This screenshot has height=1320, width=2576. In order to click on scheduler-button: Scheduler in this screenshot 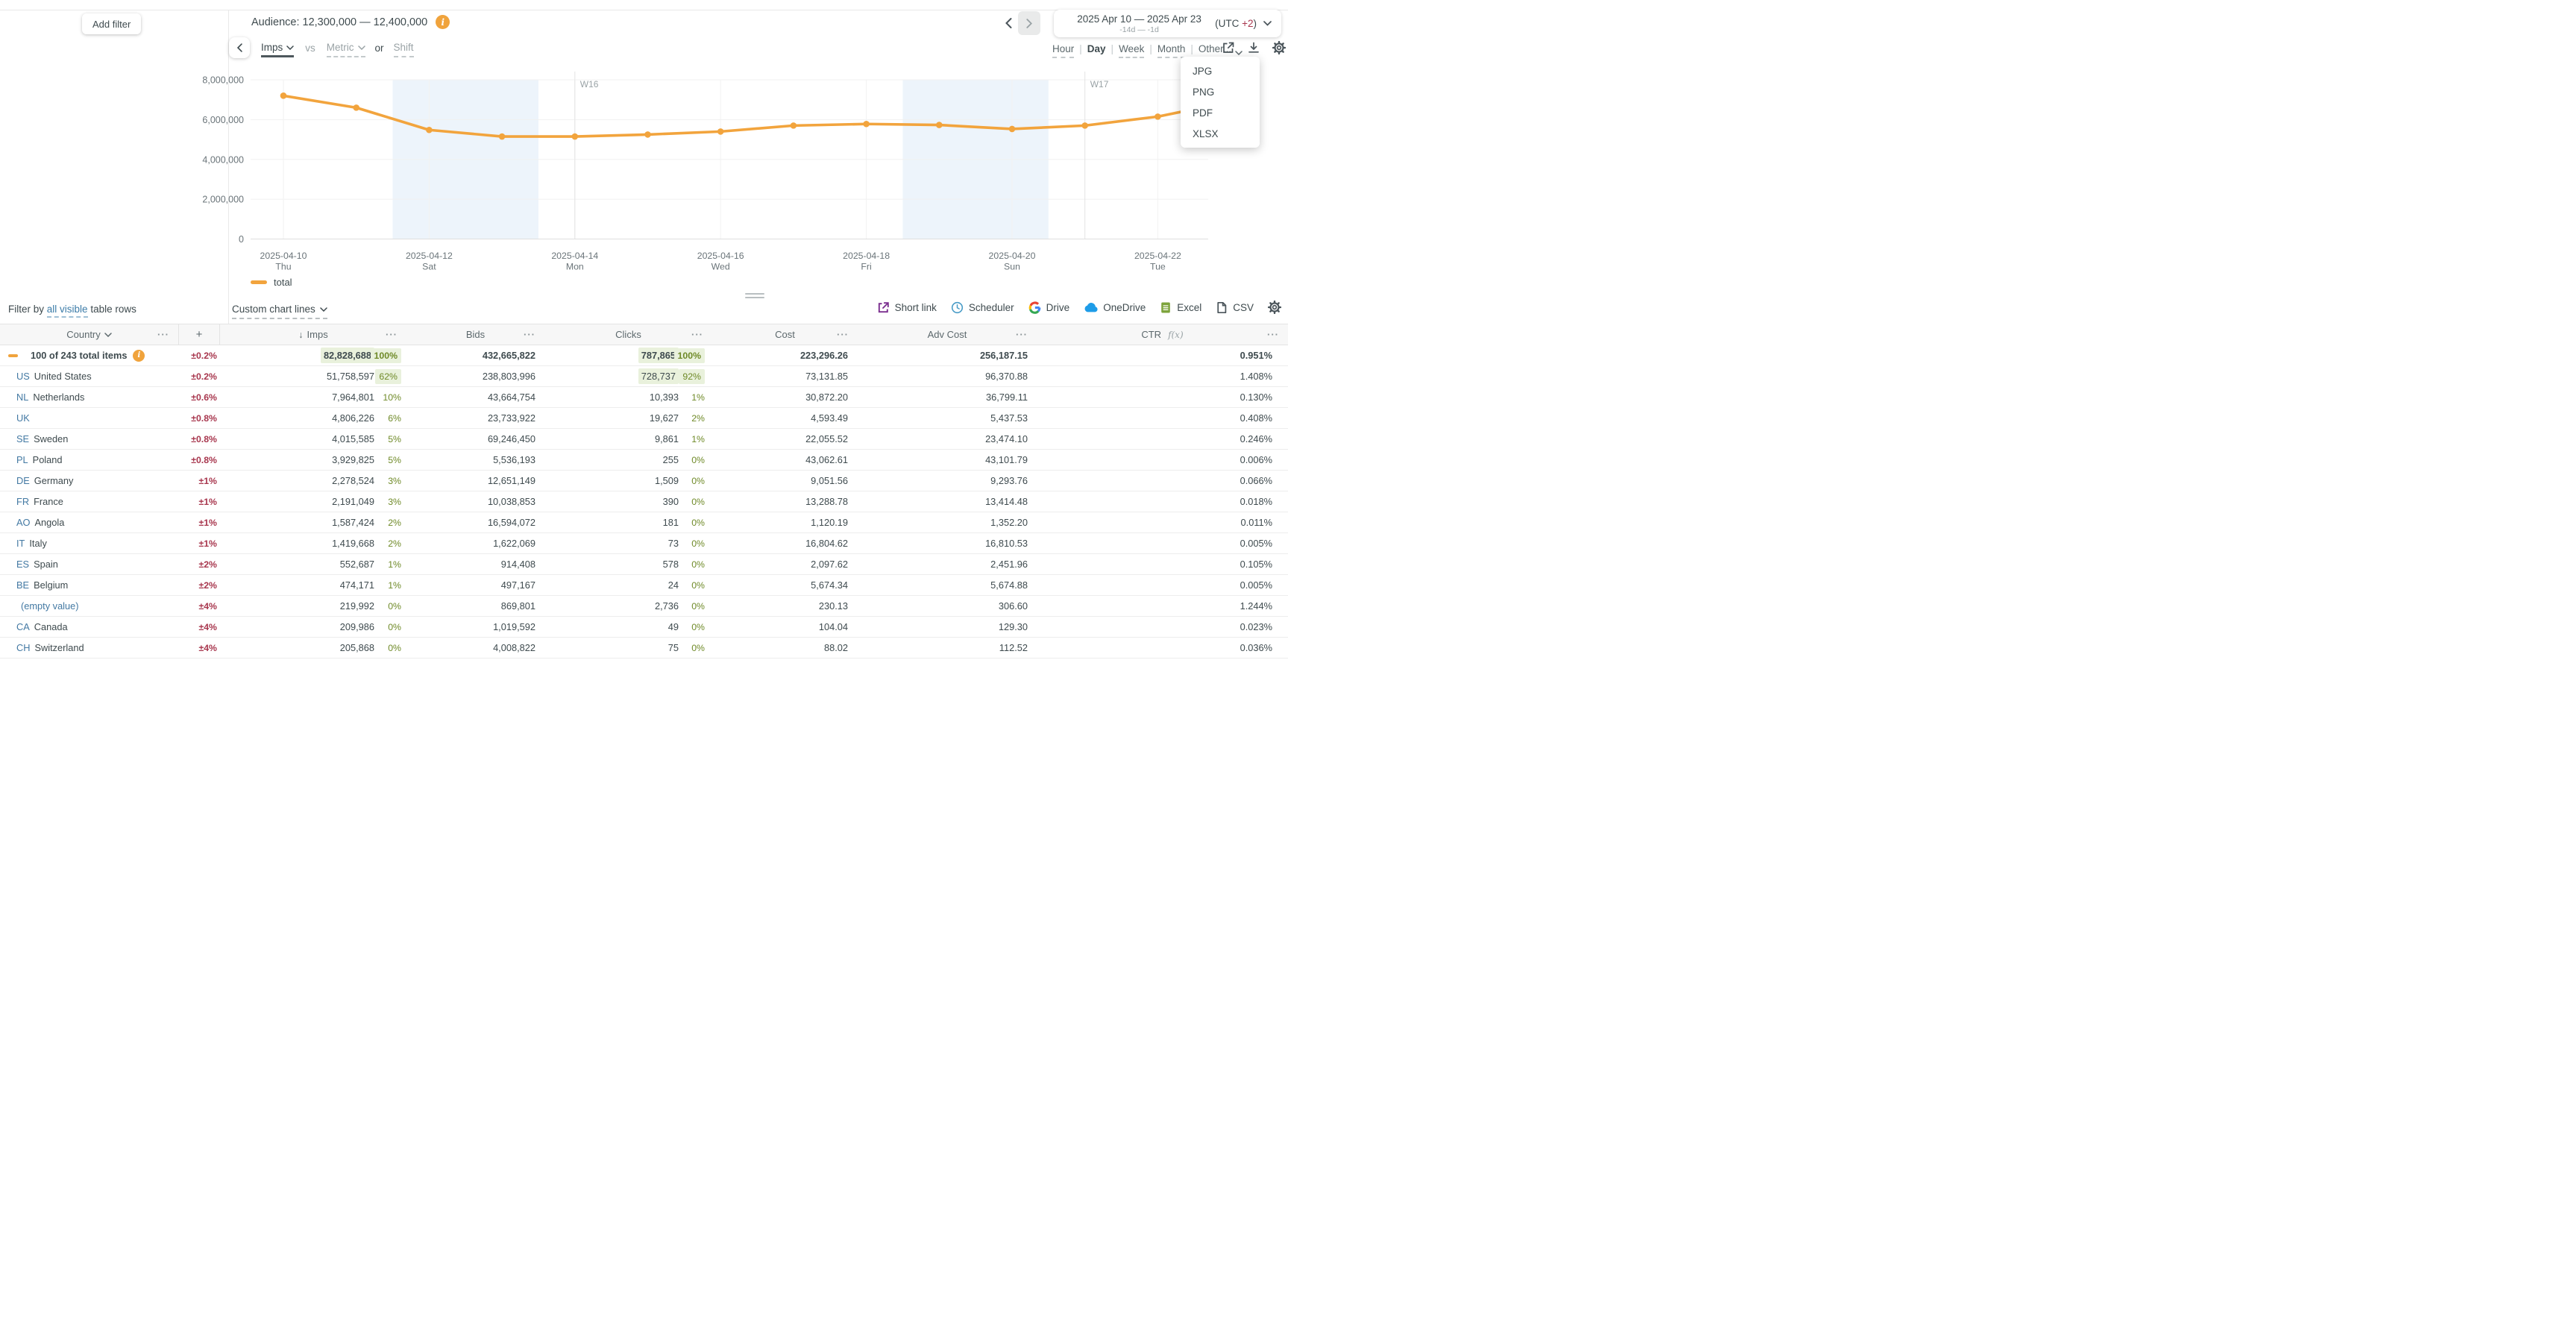, I will do `click(983, 307)`.